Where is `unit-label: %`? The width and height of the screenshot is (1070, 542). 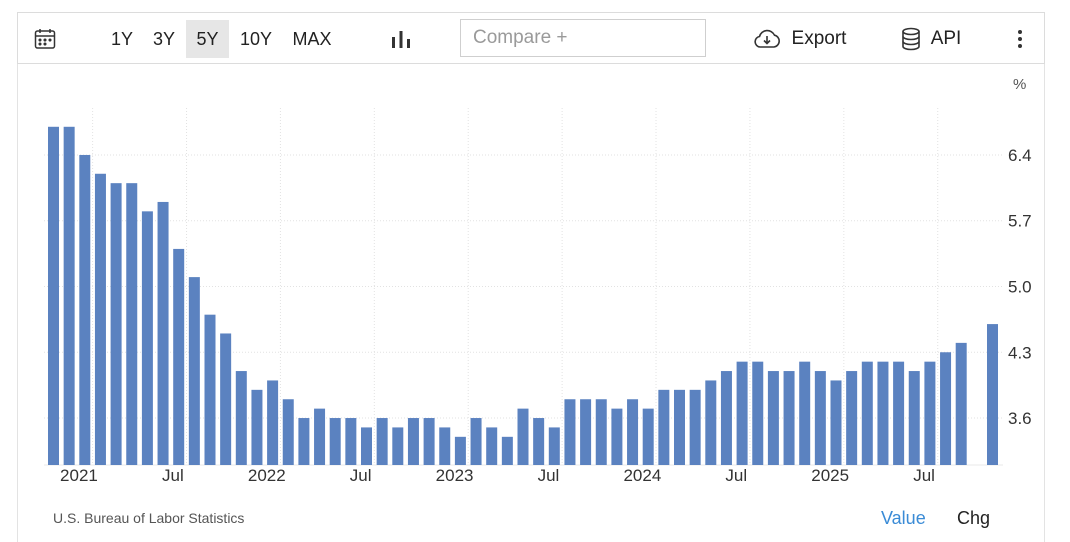
unit-label: % is located at coordinates (1020, 84).